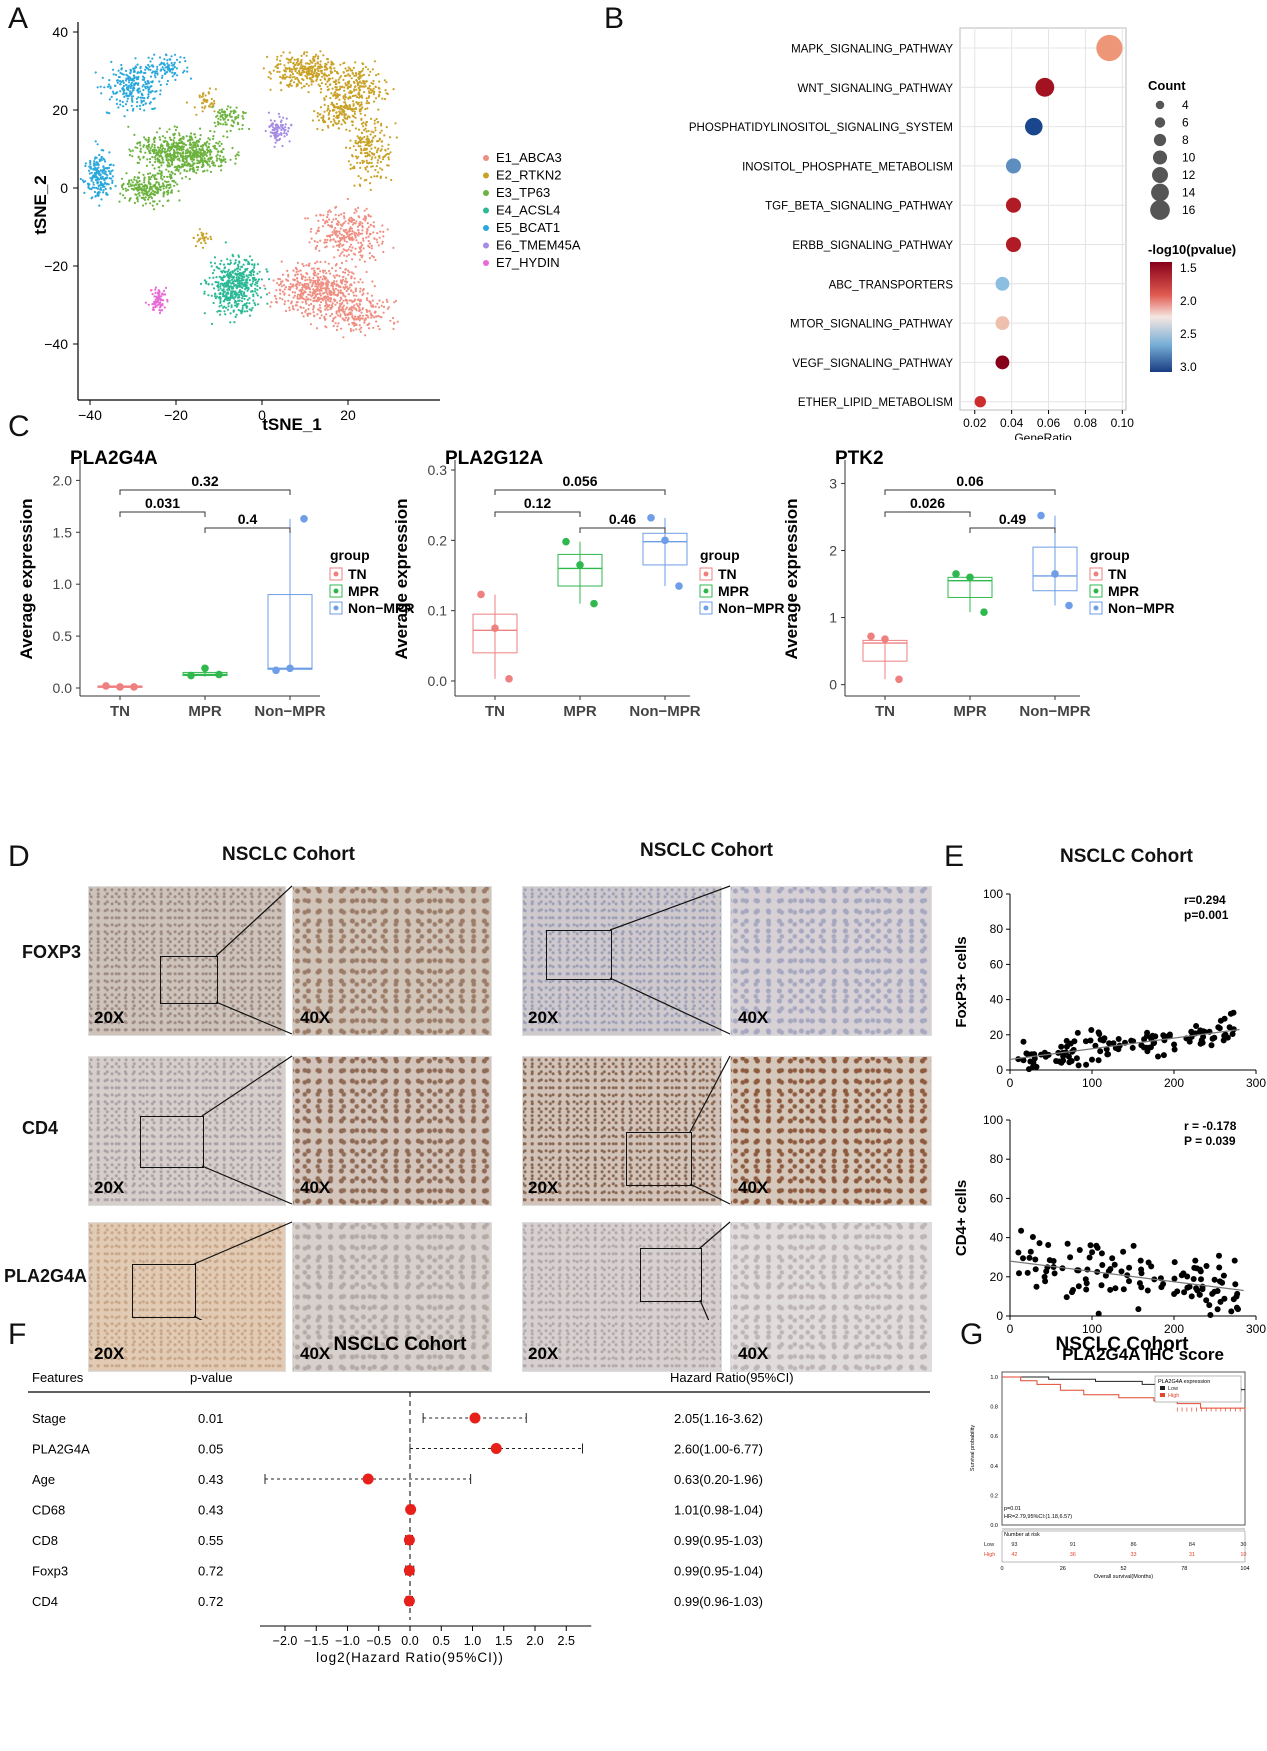 The width and height of the screenshot is (1267, 1751). What do you see at coordinates (50, 1571) in the screenshot?
I see `forest-feature: Foxp3` at bounding box center [50, 1571].